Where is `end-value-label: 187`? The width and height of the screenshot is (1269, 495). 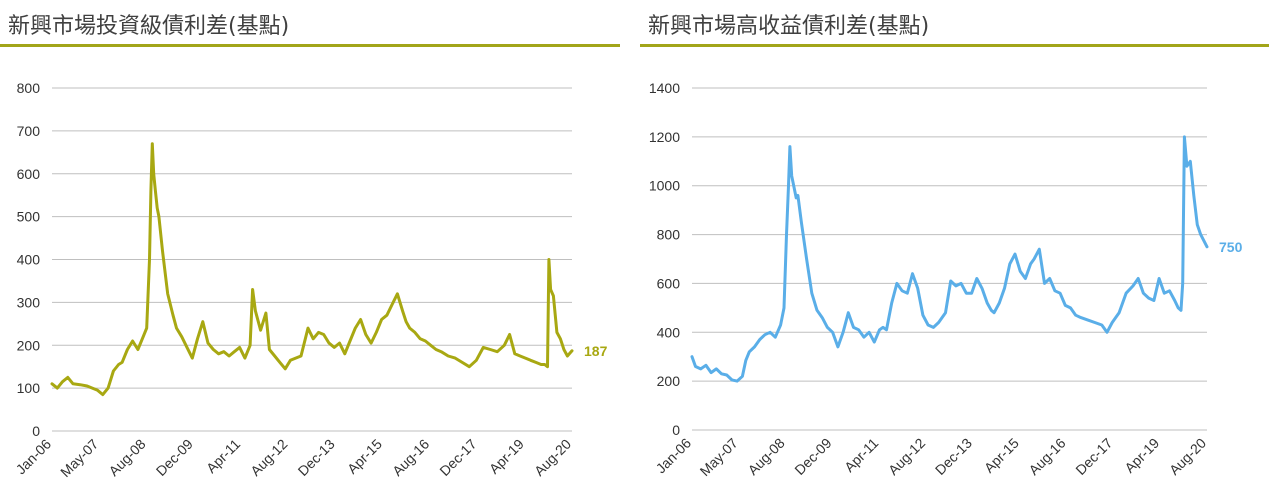 end-value-label: 187 is located at coordinates (596, 351).